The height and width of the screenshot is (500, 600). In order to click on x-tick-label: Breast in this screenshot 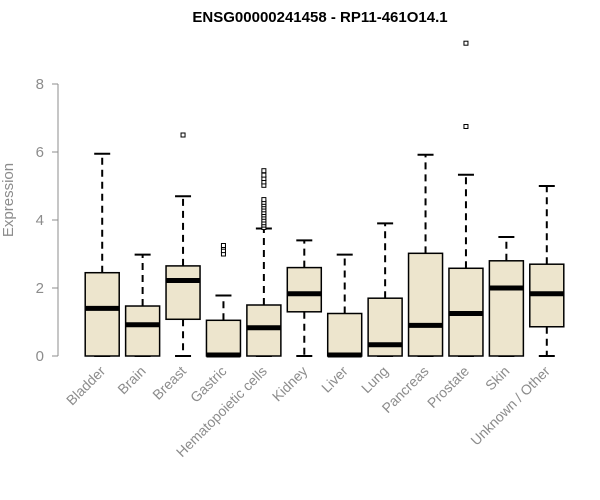, I will do `click(169, 383)`.